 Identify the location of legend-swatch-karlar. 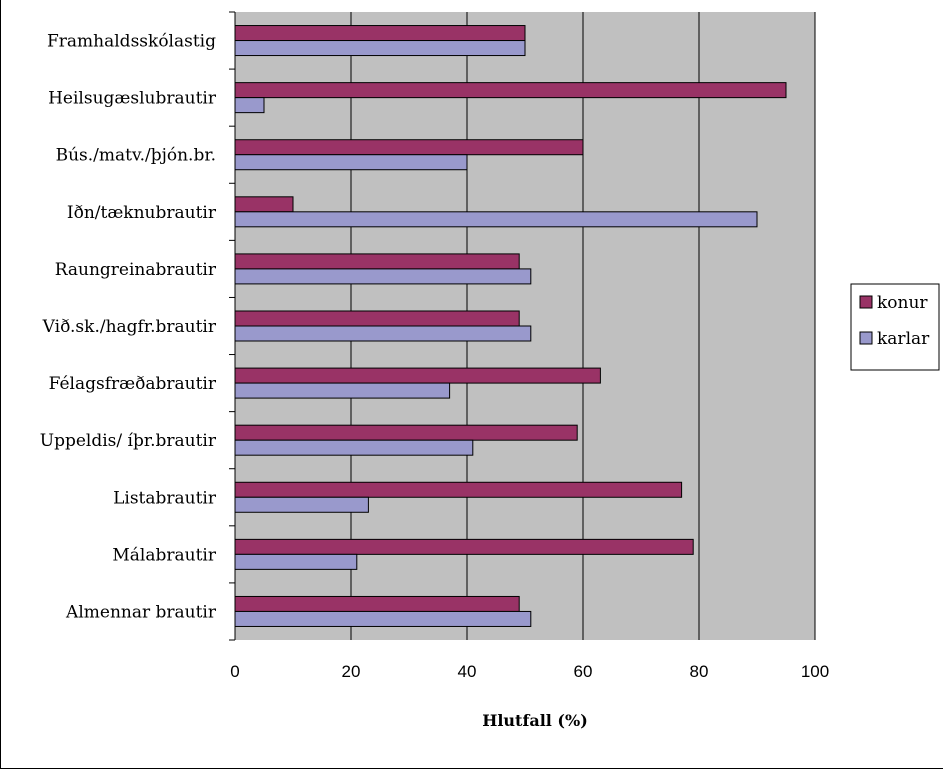
(866, 338).